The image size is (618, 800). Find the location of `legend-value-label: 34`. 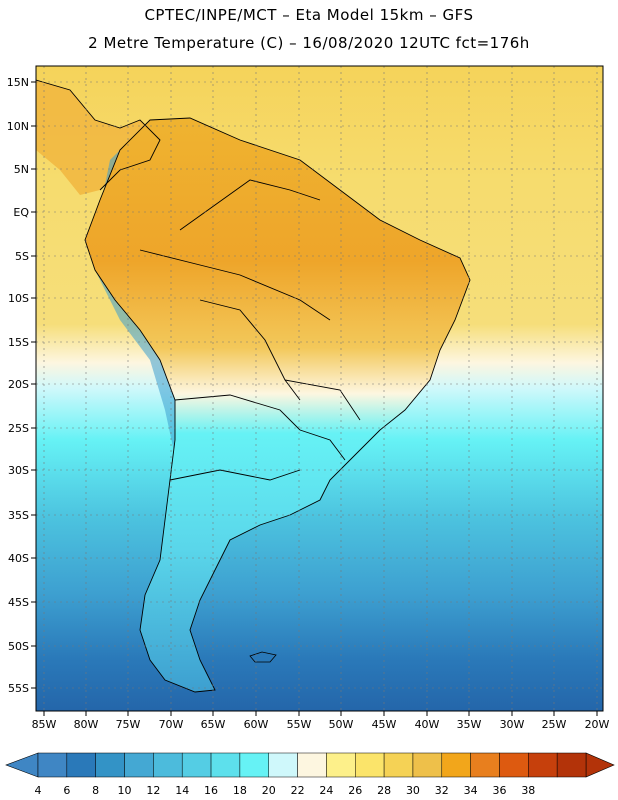

legend-value-label: 34 is located at coordinates (471, 790).